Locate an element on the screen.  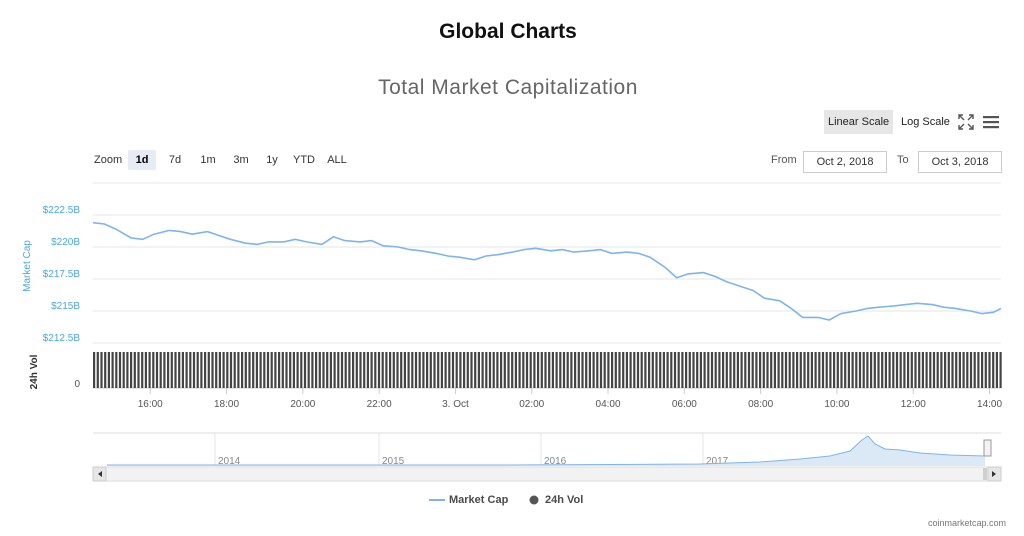
legend-market-cap: Market Cap is located at coordinates (479, 500).